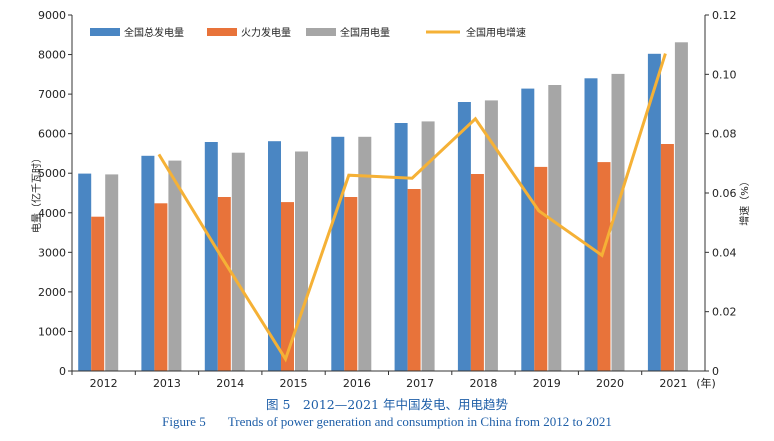 Image resolution: width=774 pixels, height=441 pixels. I want to click on bar-2-2018, so click(477, 272).